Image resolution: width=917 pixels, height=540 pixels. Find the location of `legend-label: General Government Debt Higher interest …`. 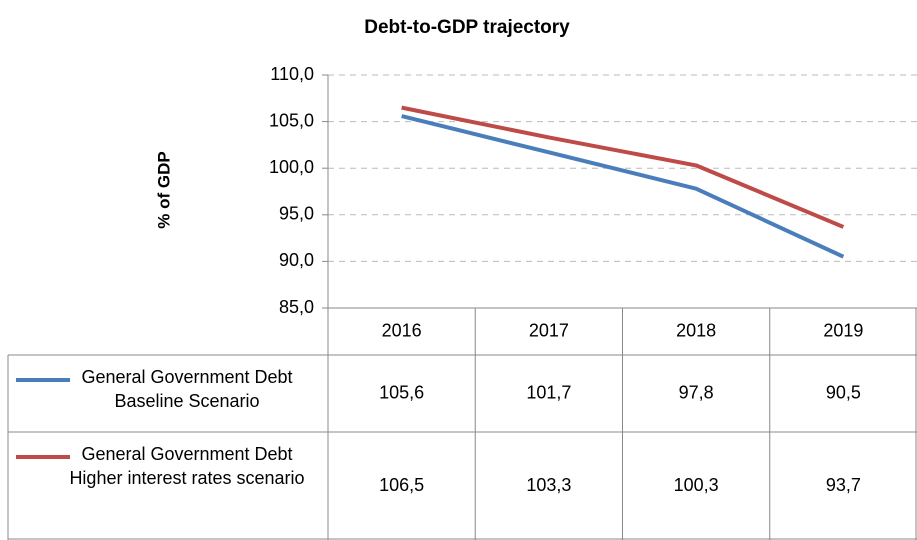

legend-label: General Government Debt Higher interest … is located at coordinates (187, 466).